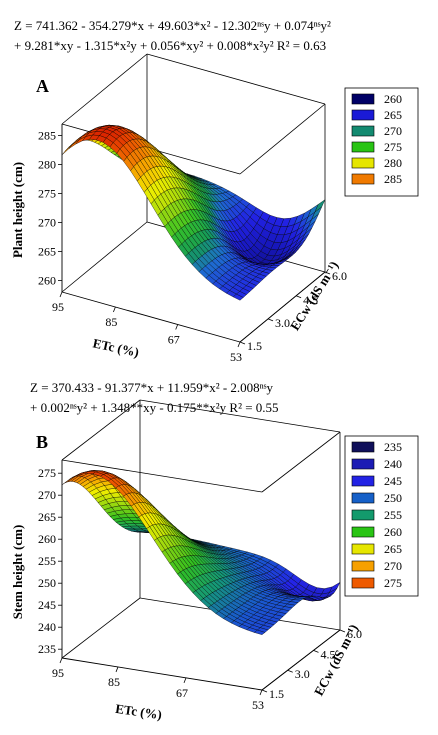 The image size is (438, 735). What do you see at coordinates (201, 552) in the screenshot?
I see `surface-b` at bounding box center [201, 552].